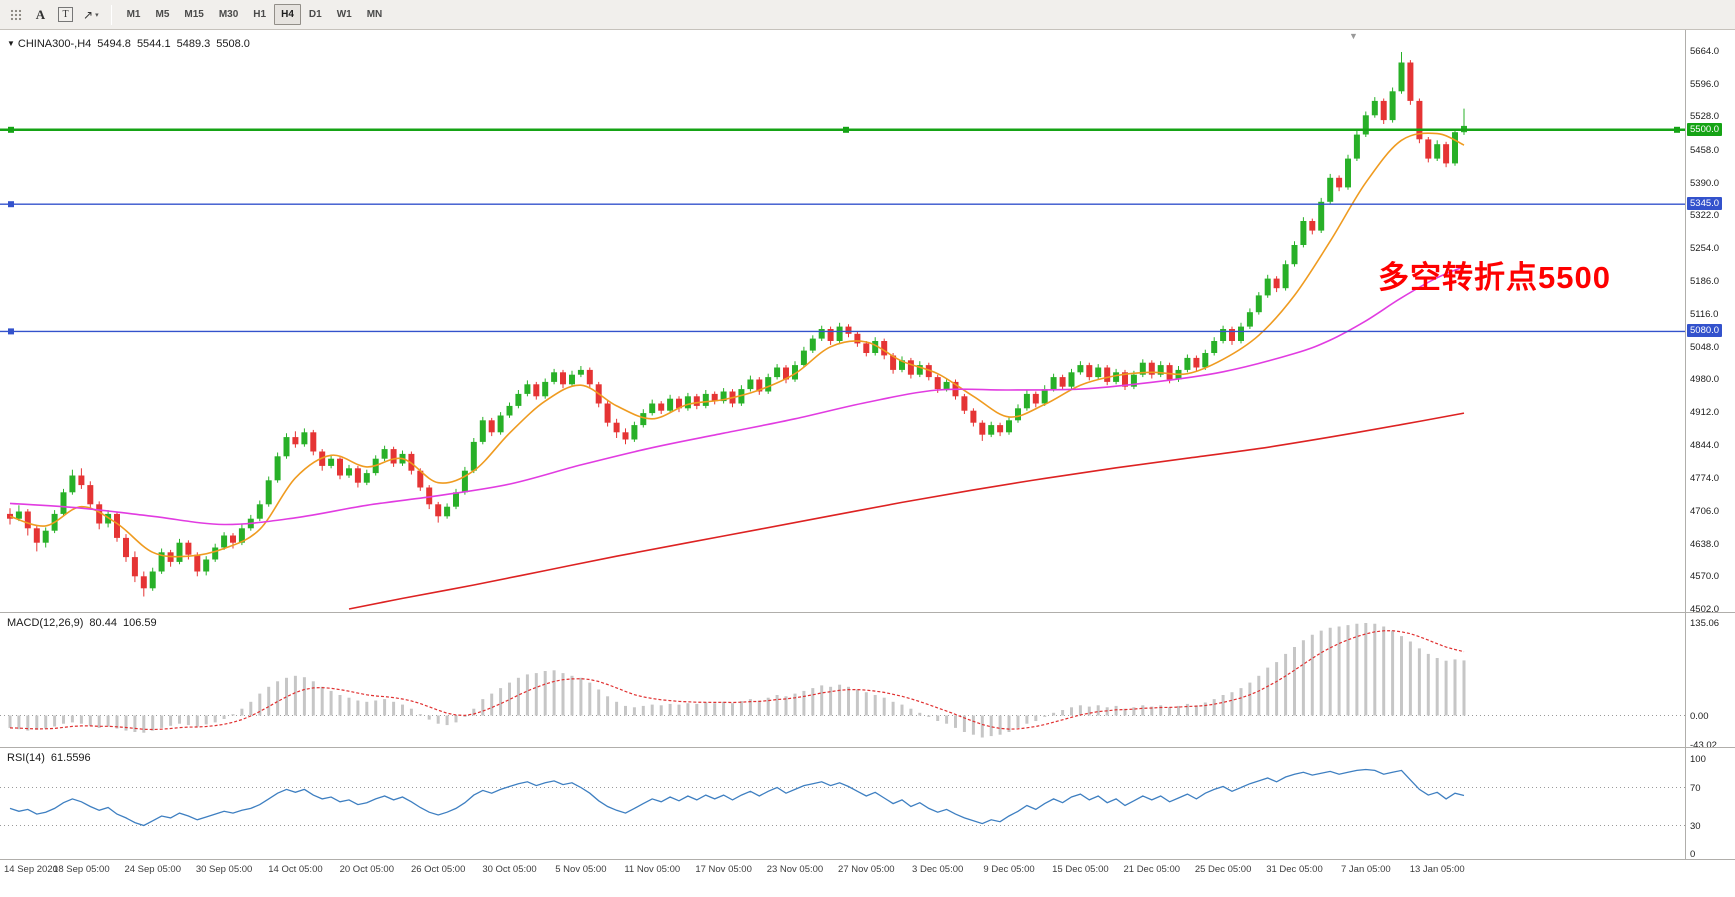  I want to click on price-tag-5080: 5080.0, so click(1705, 331).